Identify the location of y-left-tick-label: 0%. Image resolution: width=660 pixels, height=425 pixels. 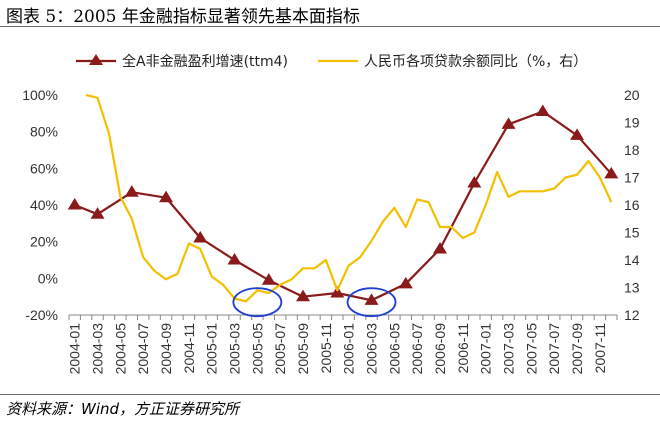
(48, 278).